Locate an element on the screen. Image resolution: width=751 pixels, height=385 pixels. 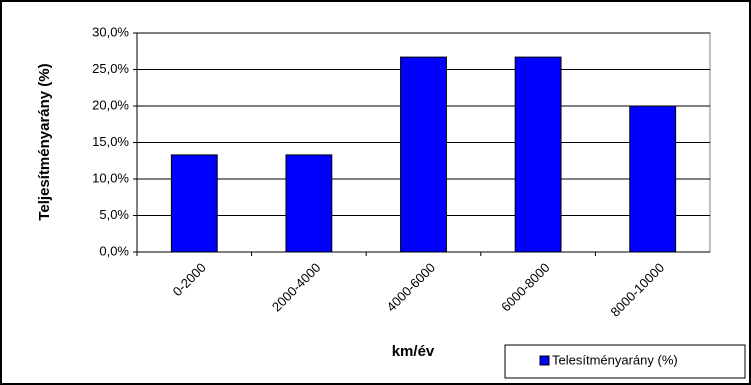
x-axis-label: km/év is located at coordinates (413, 351).